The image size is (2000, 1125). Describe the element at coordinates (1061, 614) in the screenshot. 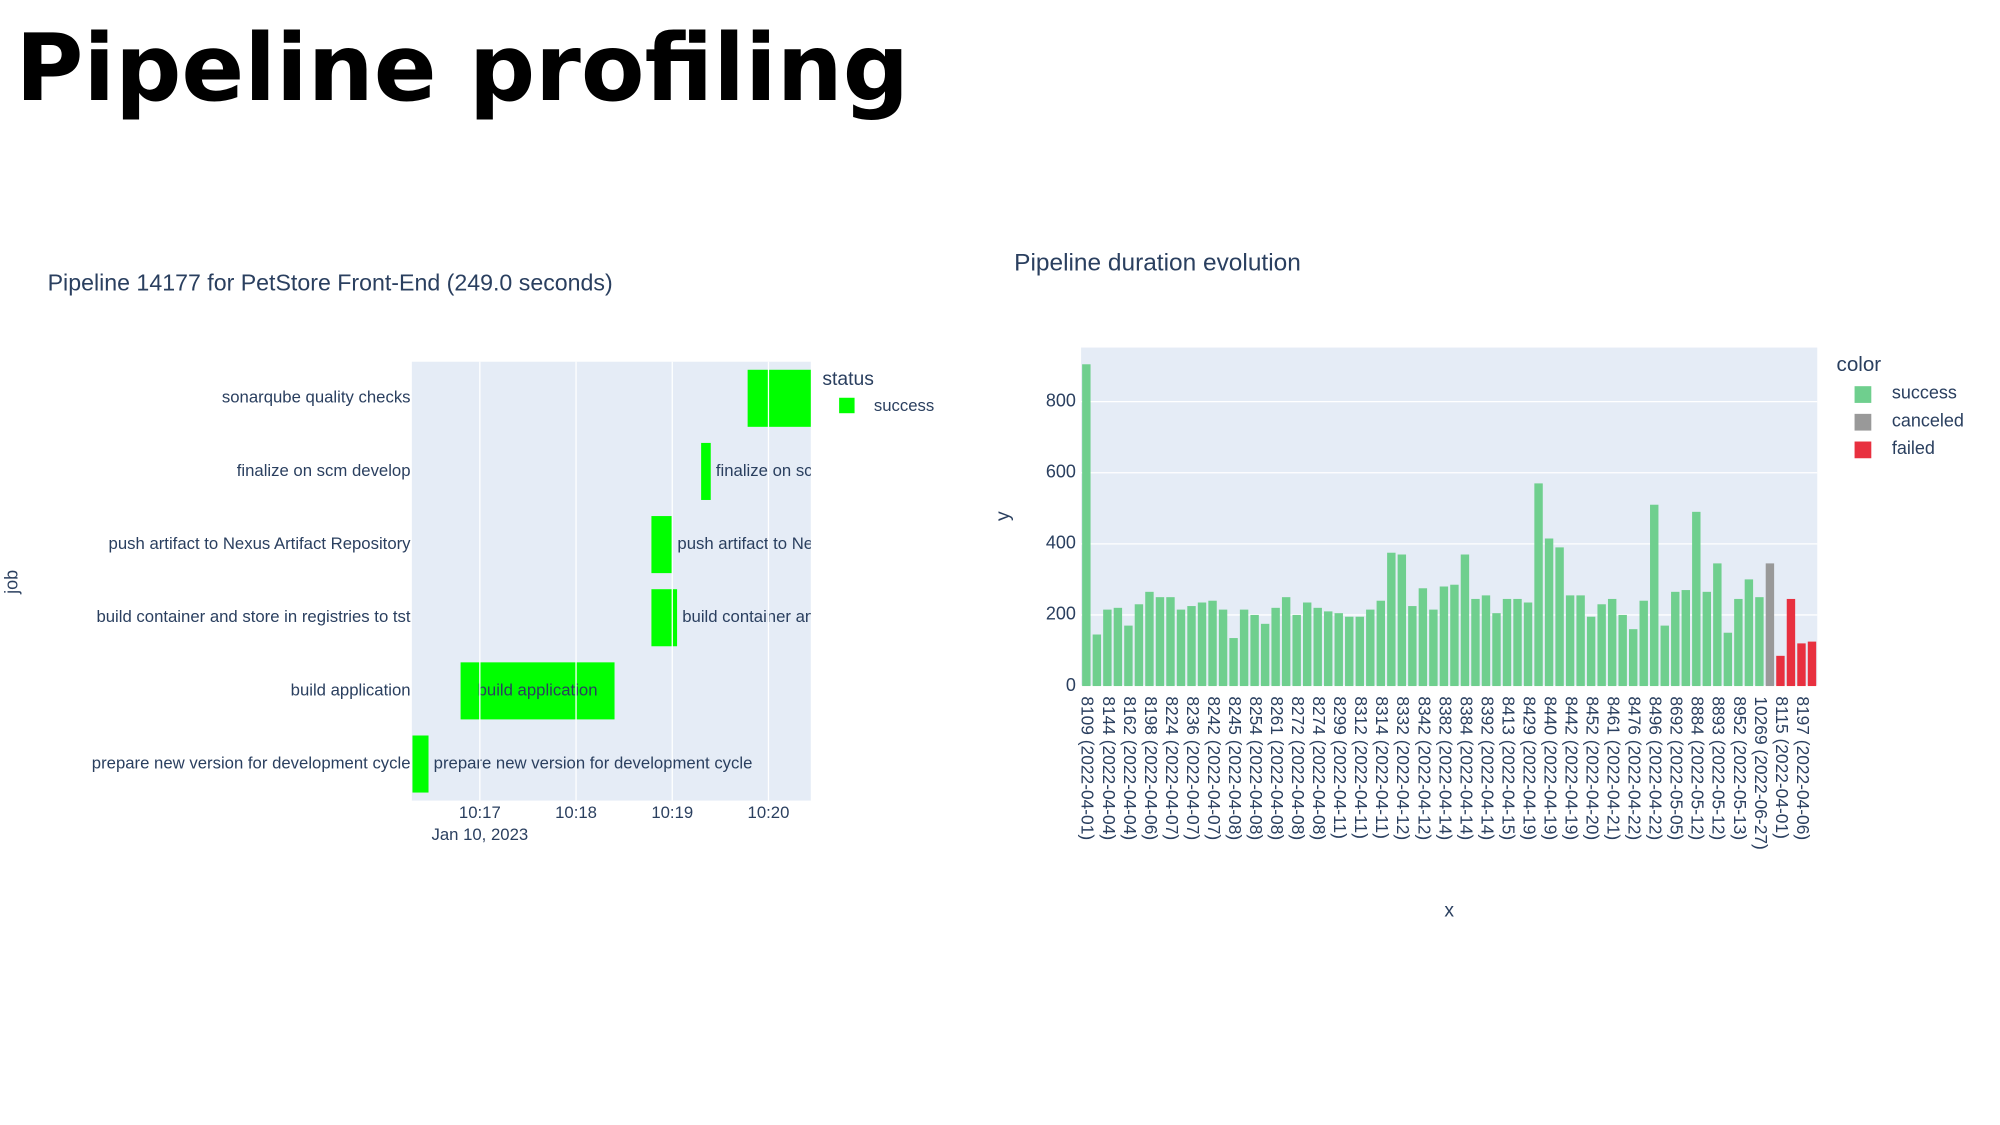

I see `y-tick-label: 200` at that location.